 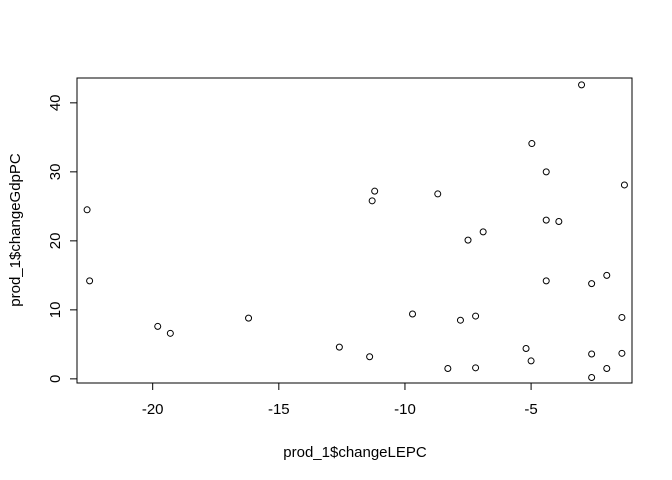 I want to click on x-tick-label: -10, so click(x=405, y=409).